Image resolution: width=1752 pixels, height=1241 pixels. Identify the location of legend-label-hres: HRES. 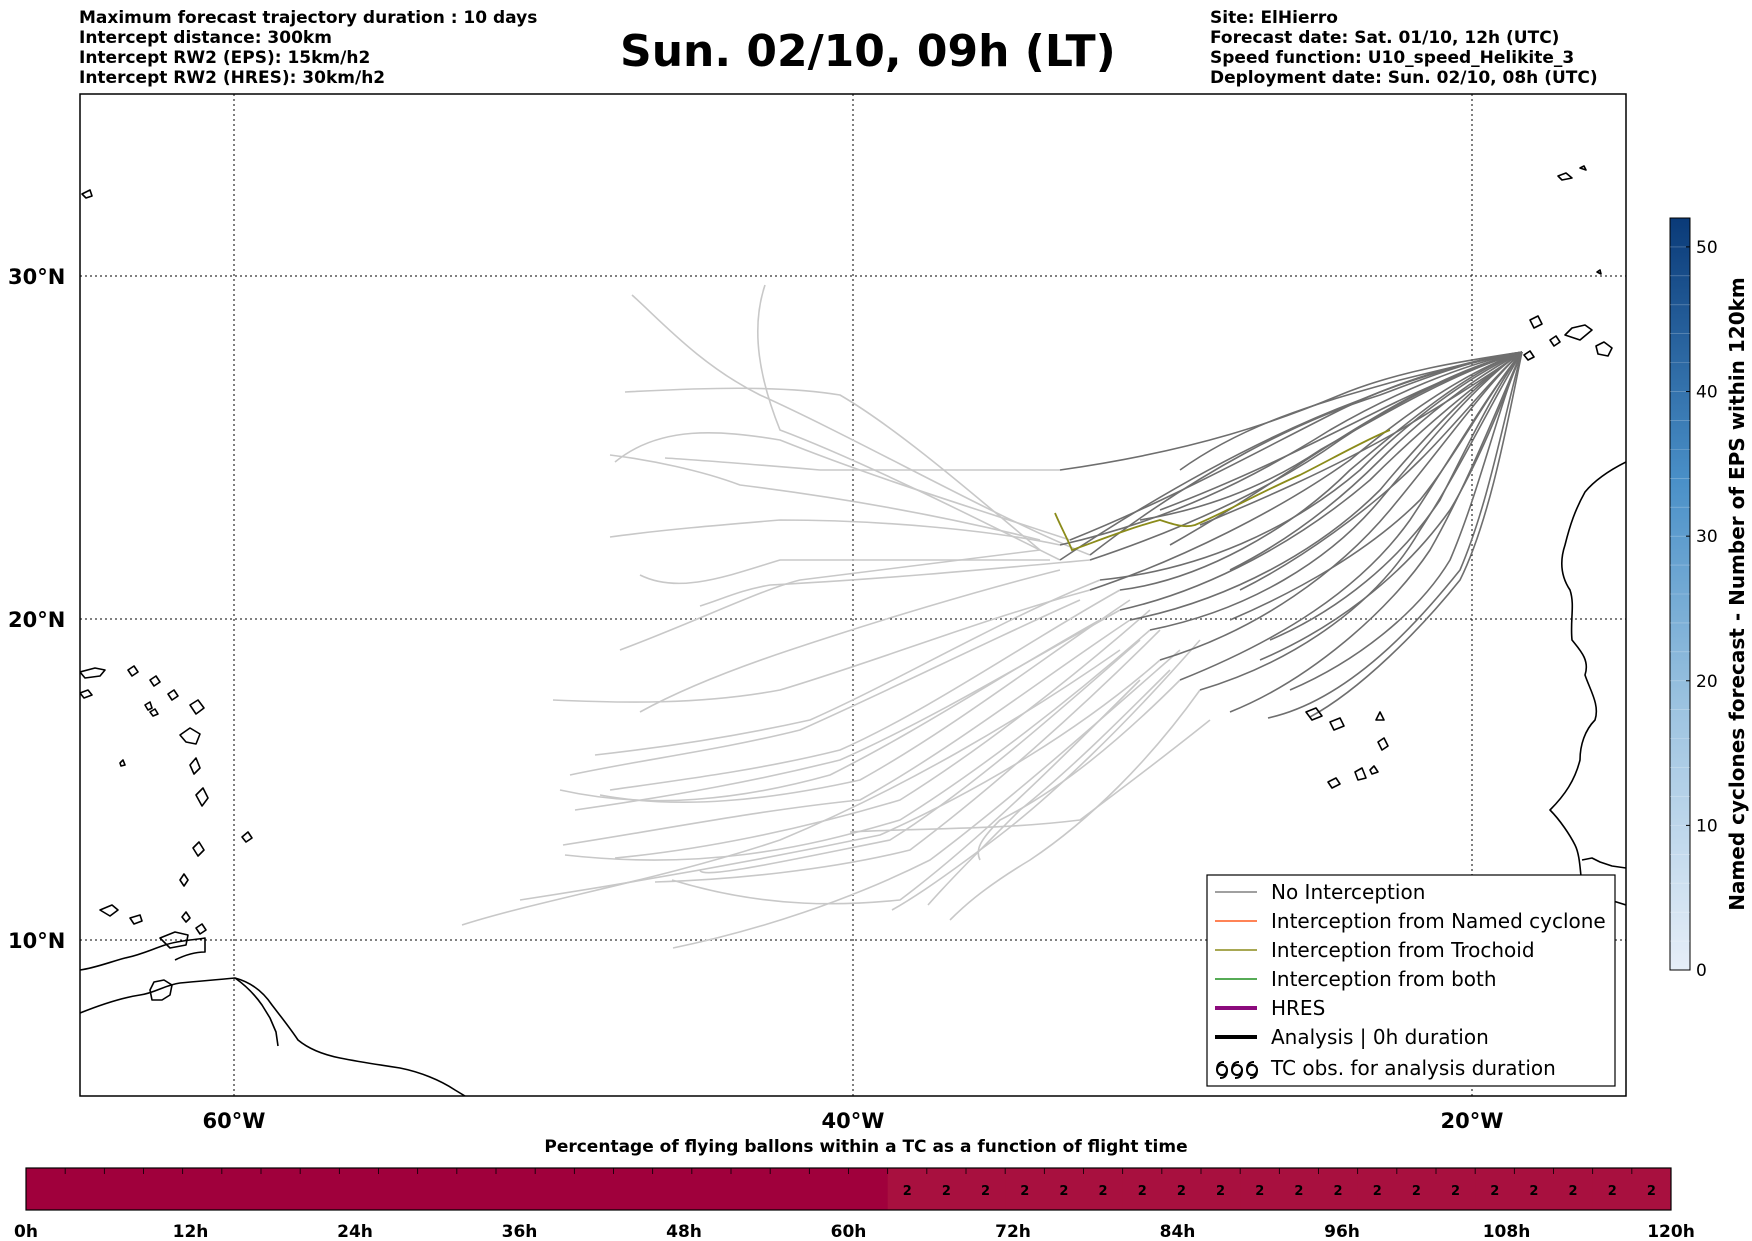
(1298, 1008).